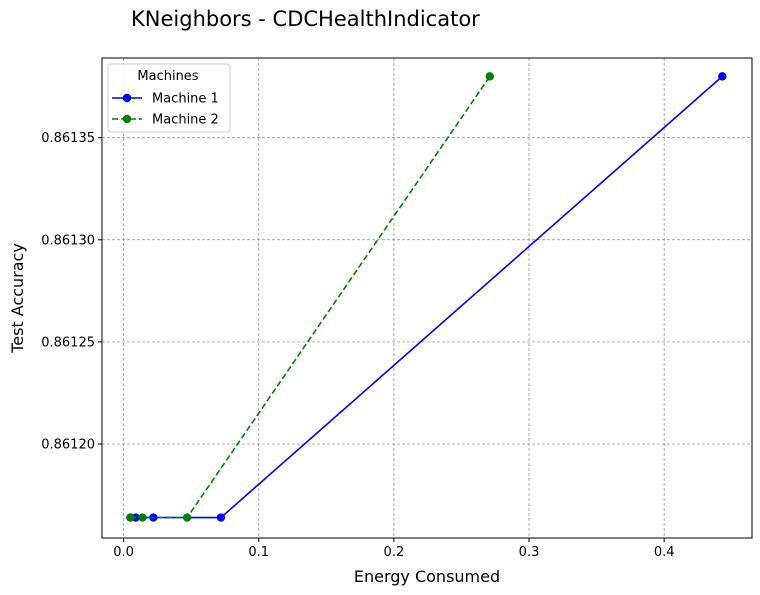 Image resolution: width=760 pixels, height=595 pixels. Describe the element at coordinates (68, 240) in the screenshot. I see `y-tick-label: 0.86130` at that location.